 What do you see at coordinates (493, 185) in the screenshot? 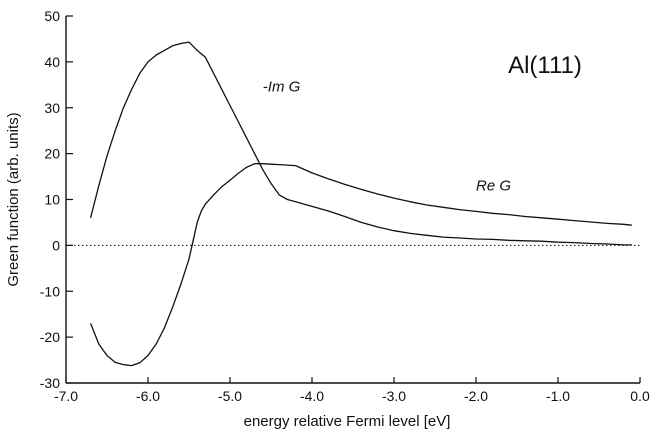
I see `series-label-re-g: Re G` at bounding box center [493, 185].